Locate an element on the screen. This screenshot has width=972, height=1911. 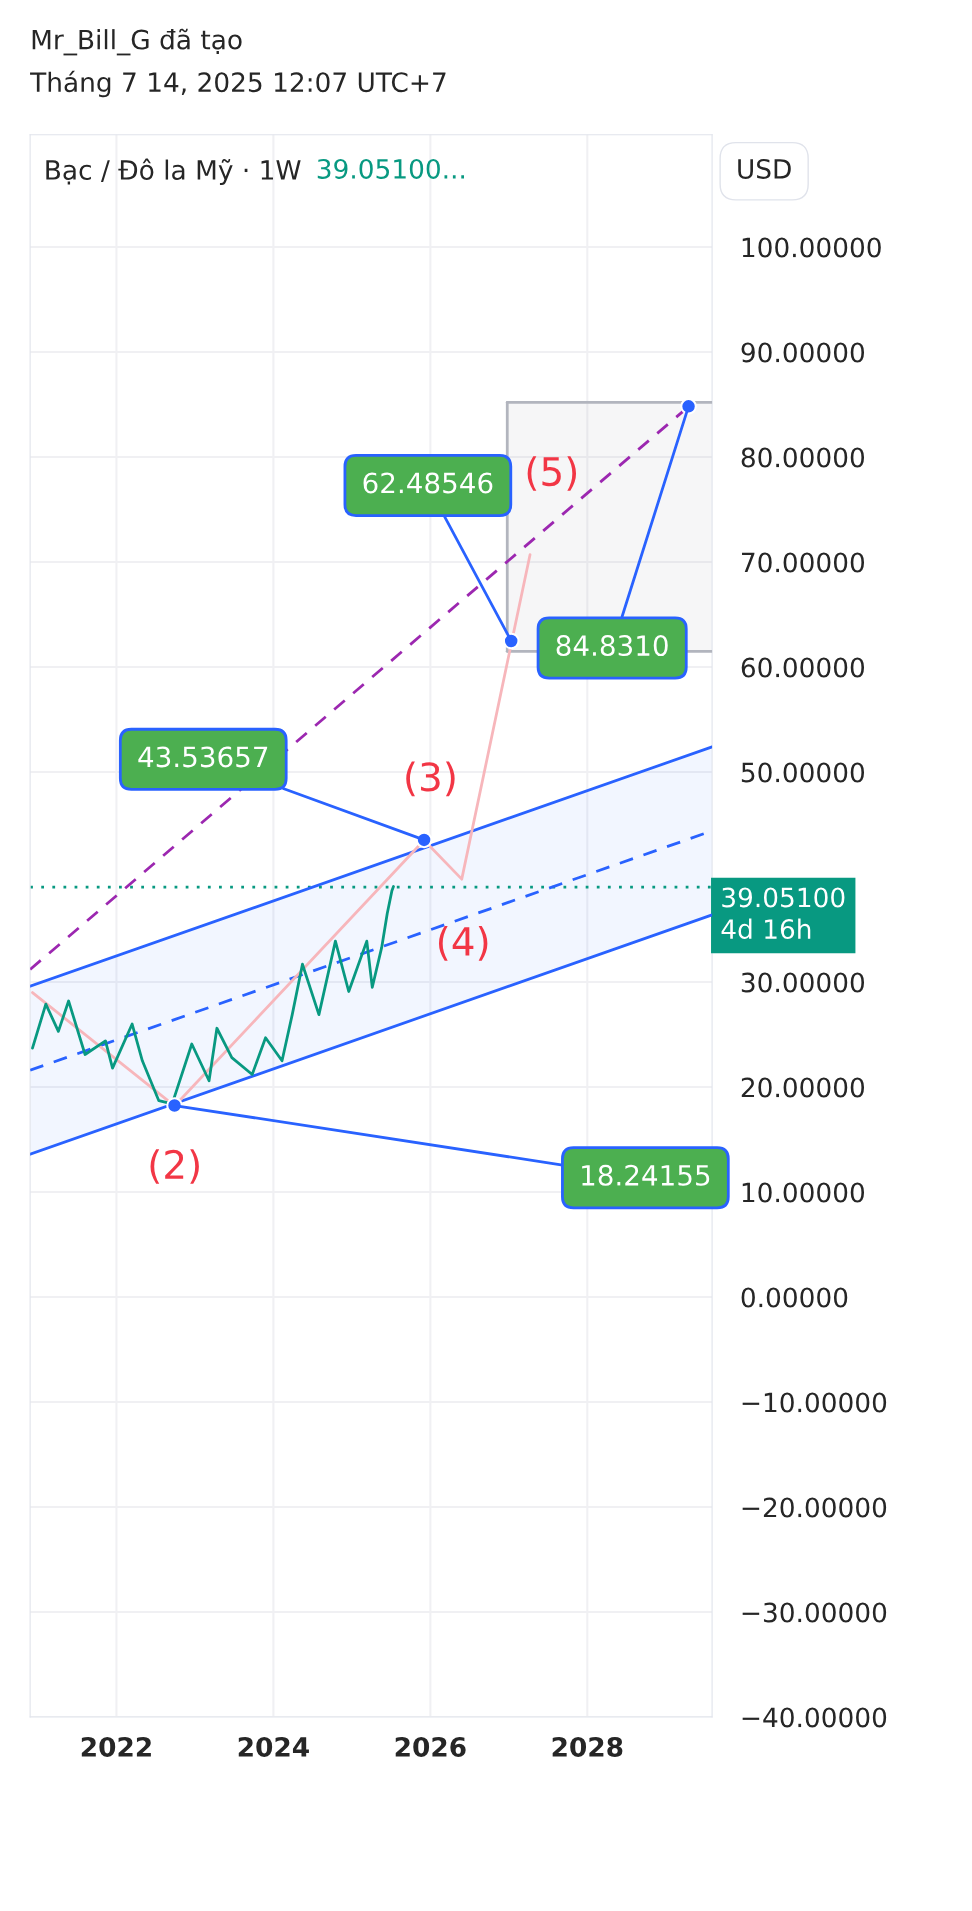
y-tick-label: −10.00000 is located at coordinates (814, 1402).